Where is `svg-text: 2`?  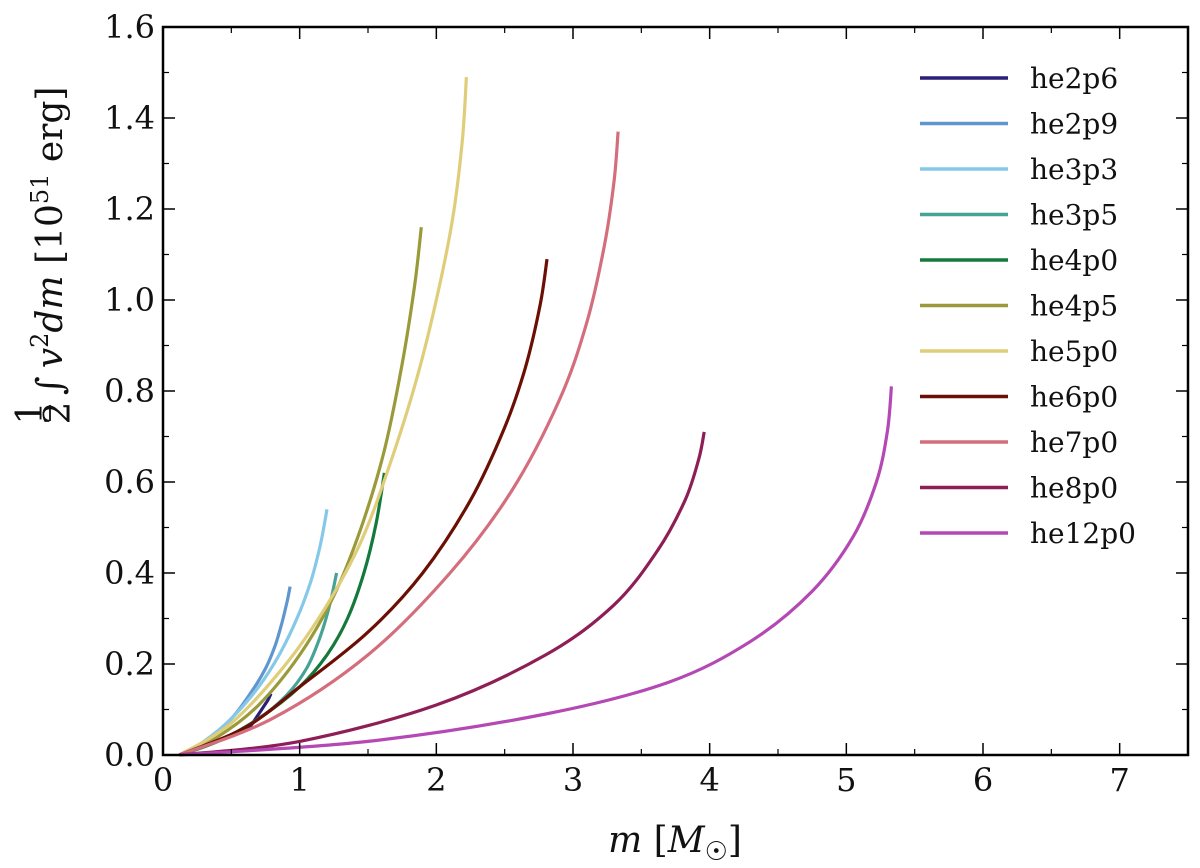 svg-text: 2 is located at coordinates (58, 413).